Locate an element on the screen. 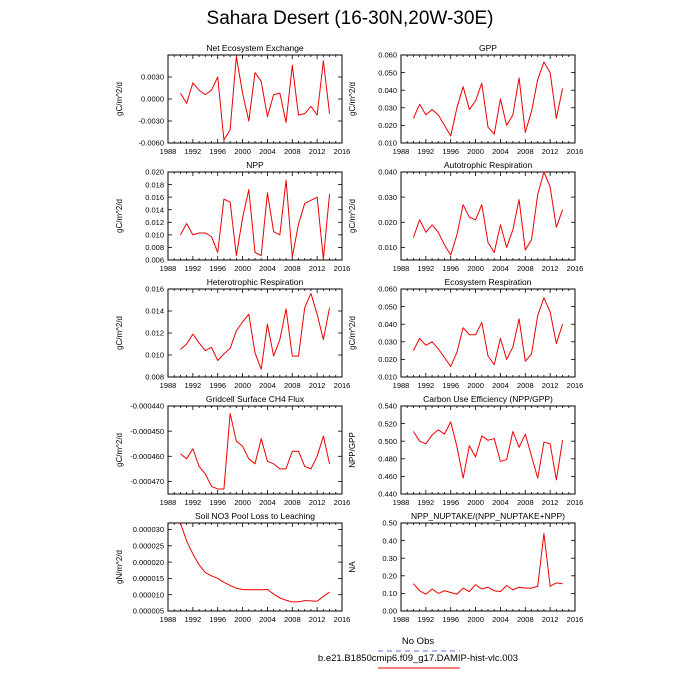 This screenshot has width=700, height=700. y-tick-label: 0.018 is located at coordinates (154, 184).